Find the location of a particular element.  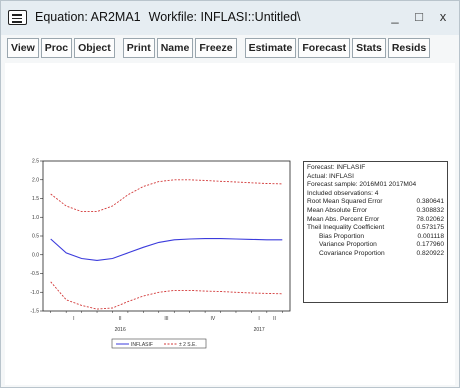

stats-row: Mean Absolute Error 0.308832 is located at coordinates (375, 211).